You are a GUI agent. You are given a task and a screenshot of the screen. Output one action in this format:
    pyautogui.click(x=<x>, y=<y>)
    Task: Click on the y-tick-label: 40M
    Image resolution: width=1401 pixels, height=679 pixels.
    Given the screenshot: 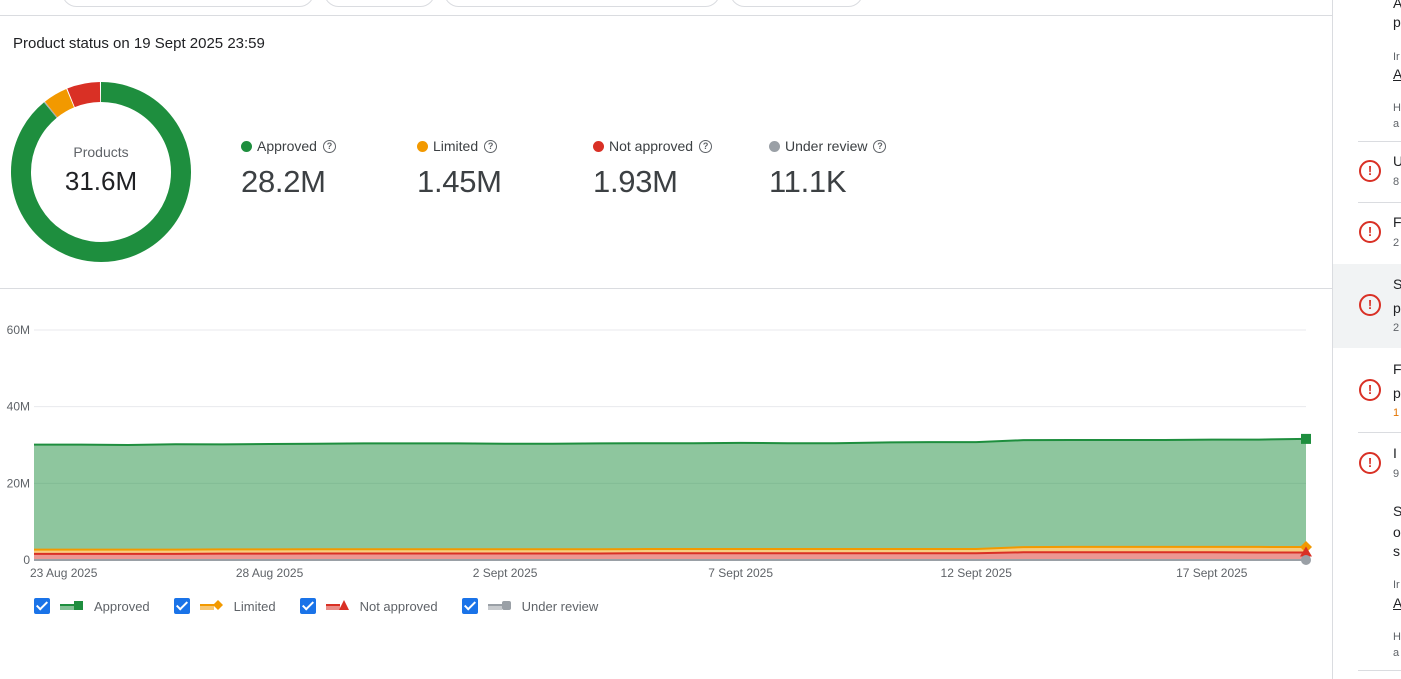 What is the action you would take?
    pyautogui.click(x=18, y=407)
    